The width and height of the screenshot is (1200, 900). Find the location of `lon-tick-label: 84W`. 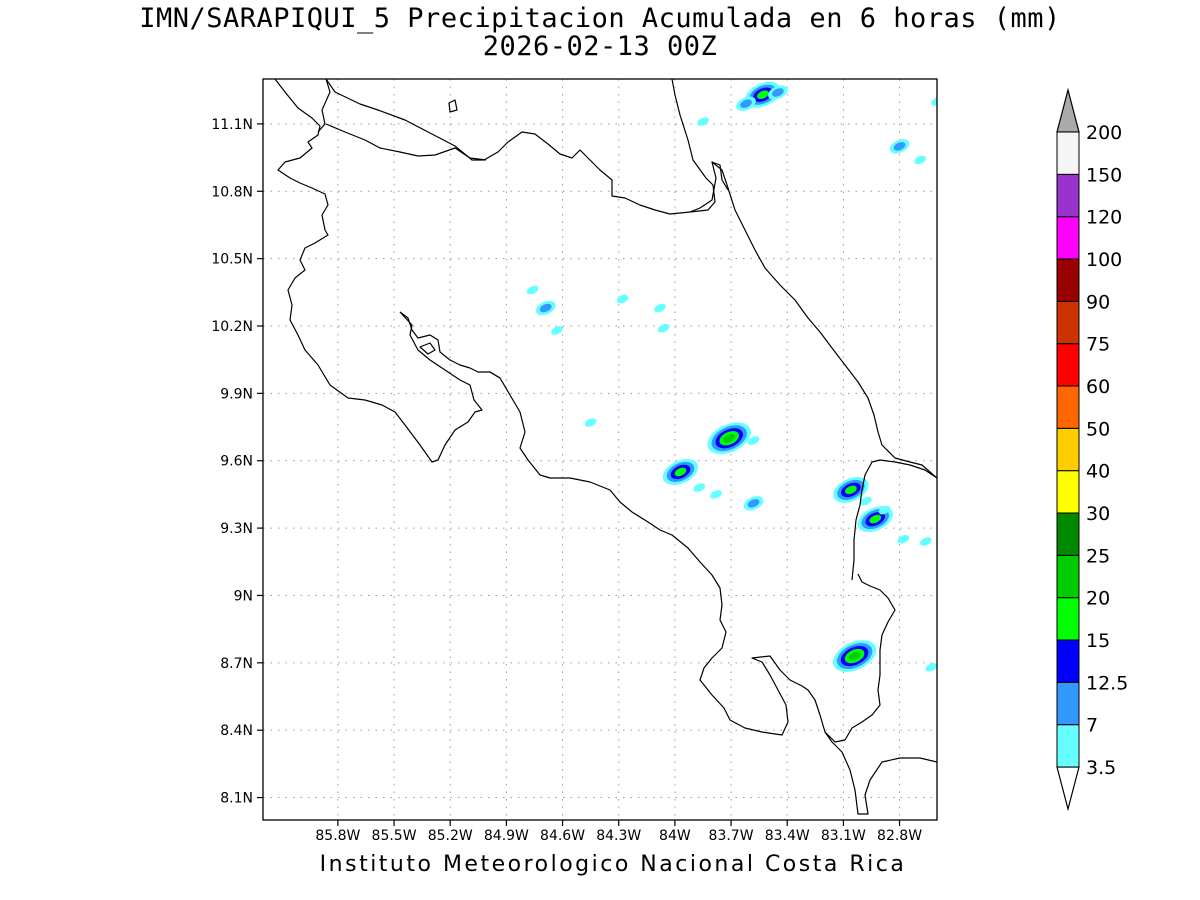

lon-tick-label: 84W is located at coordinates (675, 836).